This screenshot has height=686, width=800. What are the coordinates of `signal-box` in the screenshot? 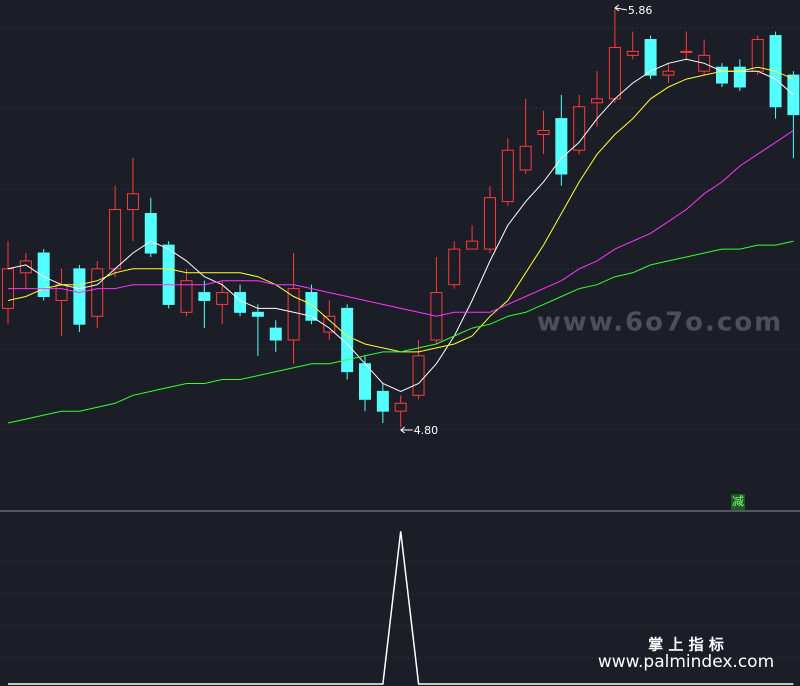 It's located at (738, 502).